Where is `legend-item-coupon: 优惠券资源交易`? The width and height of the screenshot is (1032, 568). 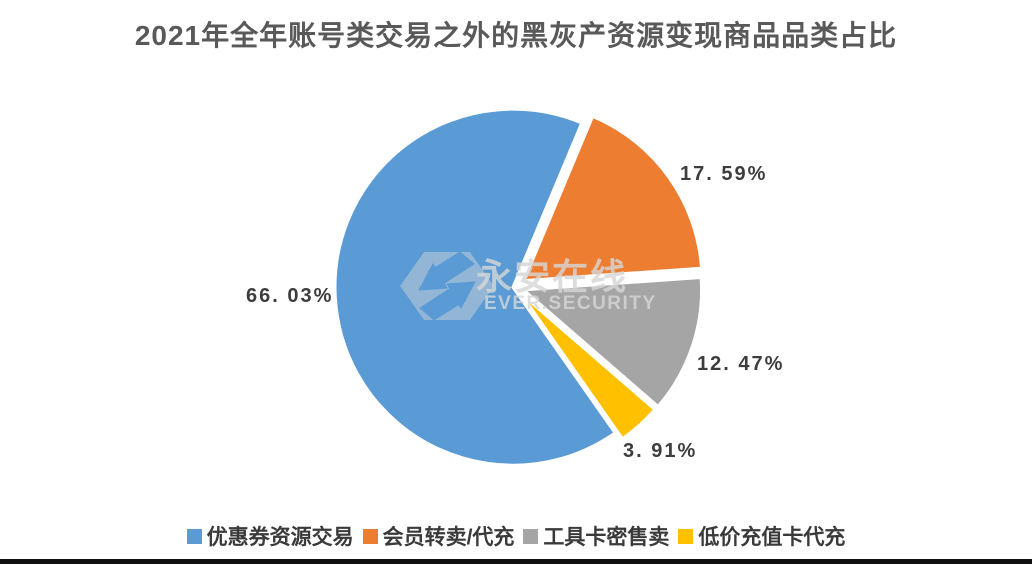
legend-item-coupon: 优惠券资源交易 is located at coordinates (270, 536).